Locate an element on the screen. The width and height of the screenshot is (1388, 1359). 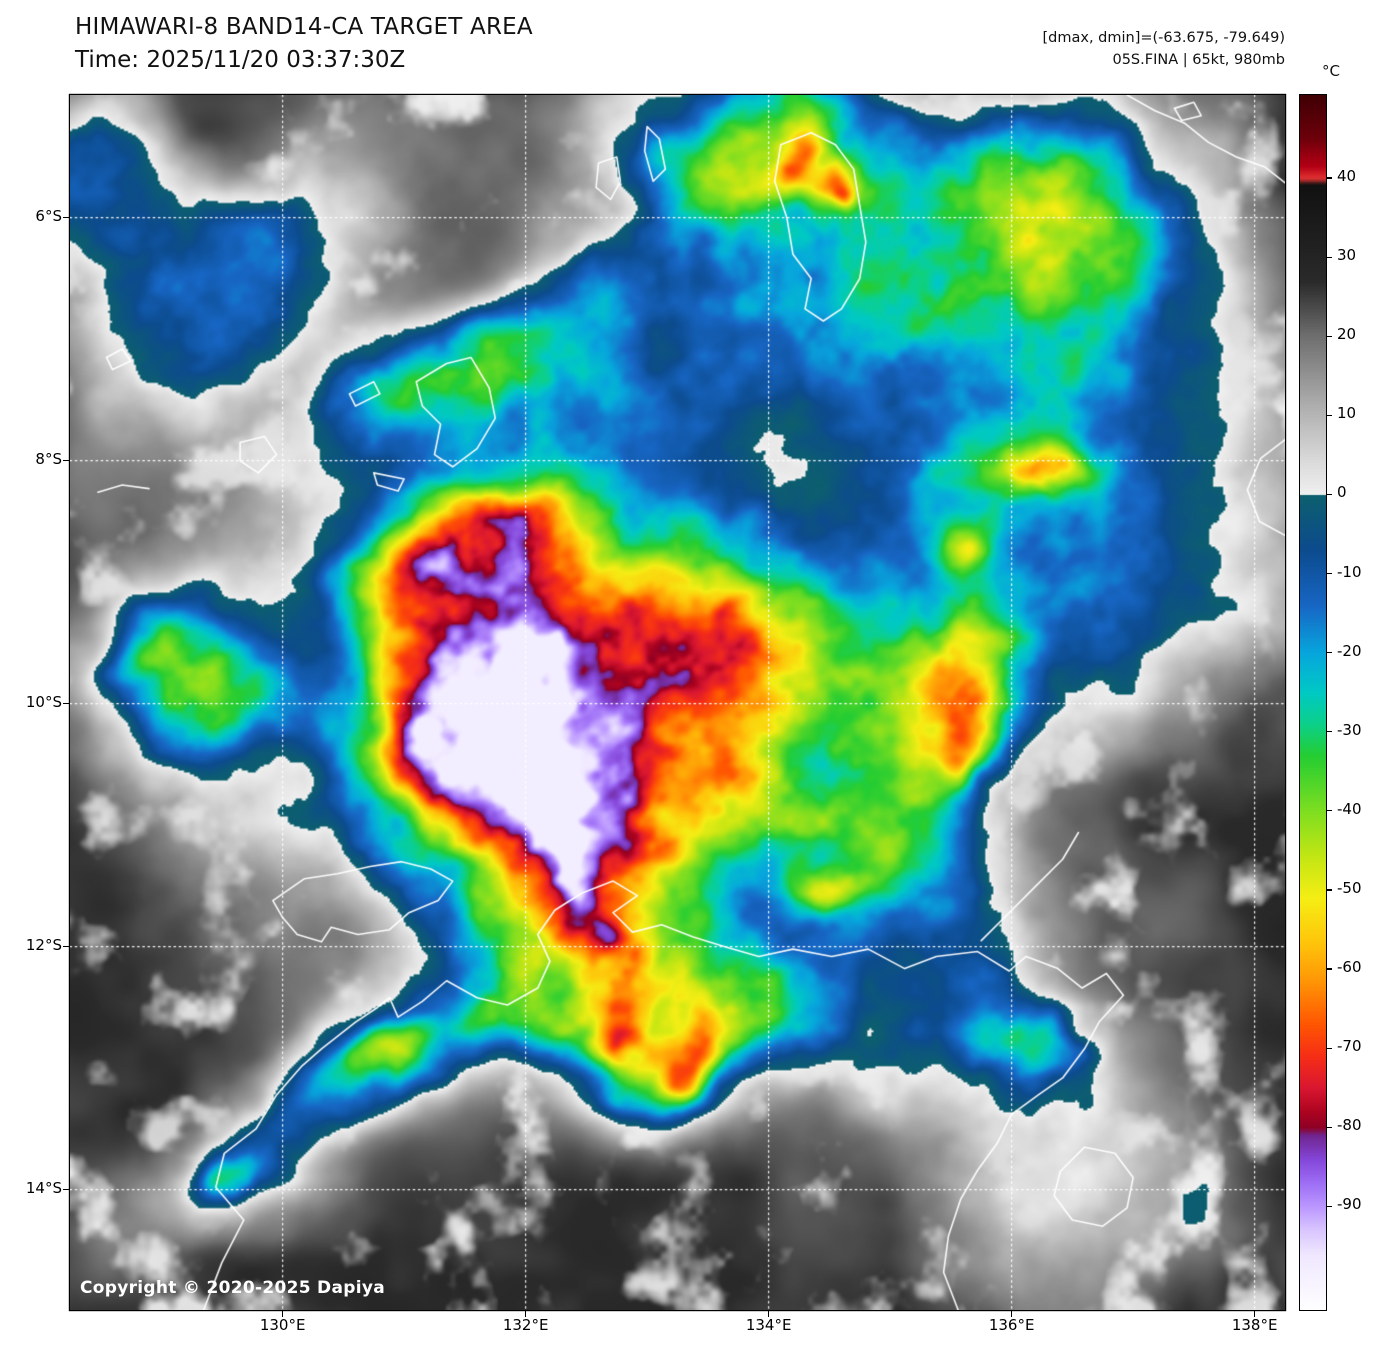
colorbar-tick-label: -40 is located at coordinates (1349, 808).